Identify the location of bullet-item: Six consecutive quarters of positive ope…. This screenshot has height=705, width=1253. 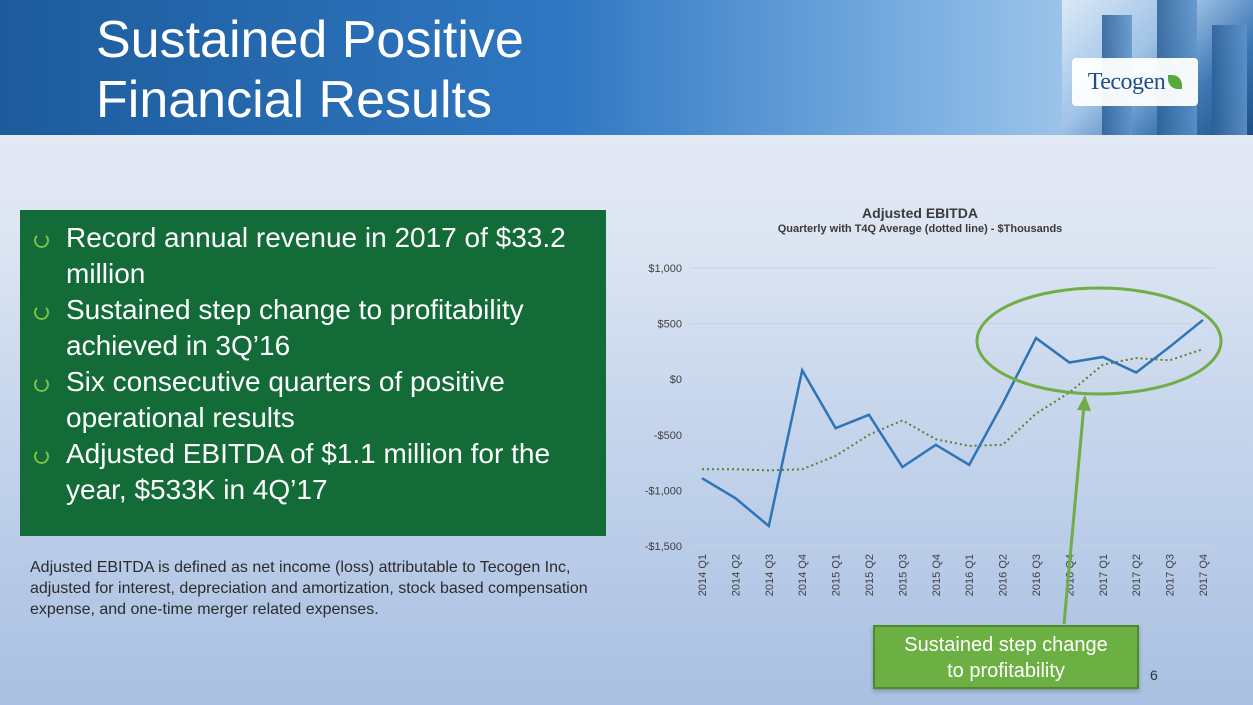
(314, 400).